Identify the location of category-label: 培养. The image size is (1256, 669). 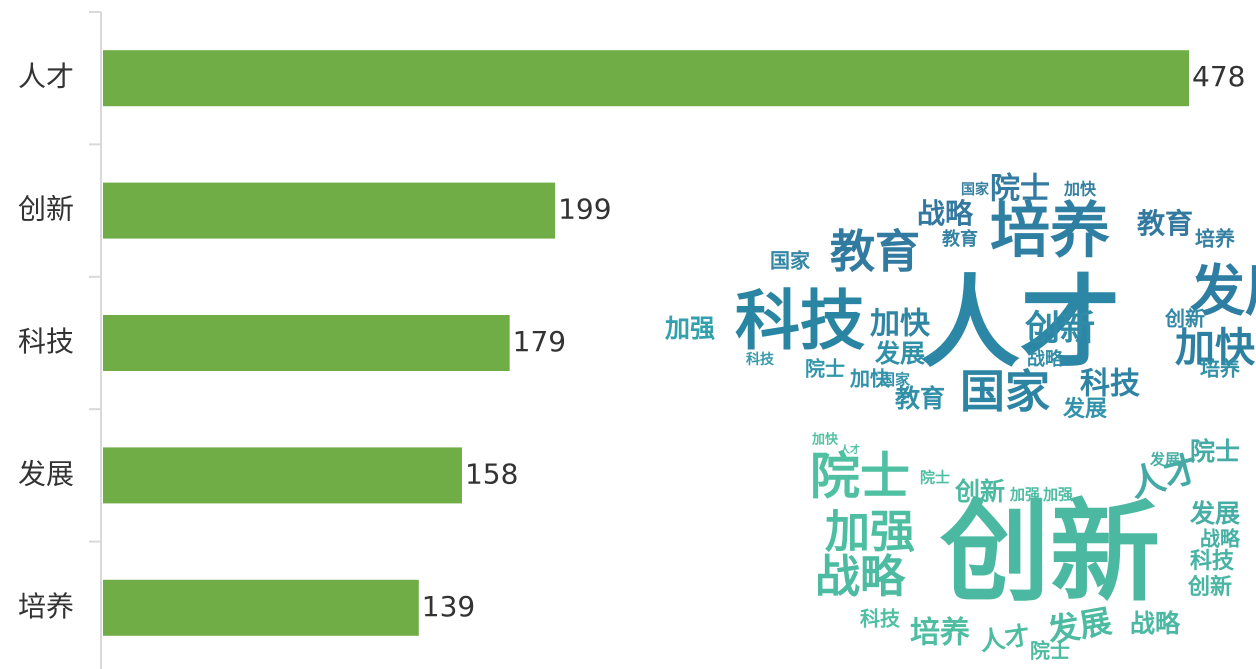
(46, 606).